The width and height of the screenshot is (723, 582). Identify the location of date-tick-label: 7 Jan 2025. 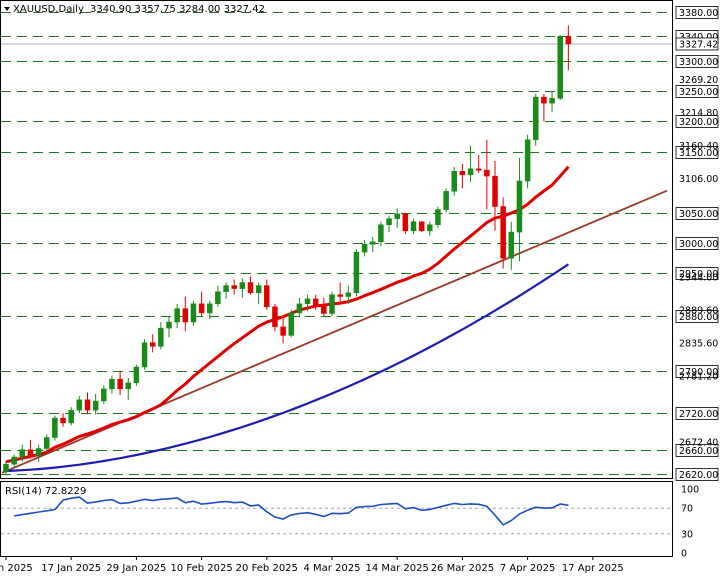
(16, 568).